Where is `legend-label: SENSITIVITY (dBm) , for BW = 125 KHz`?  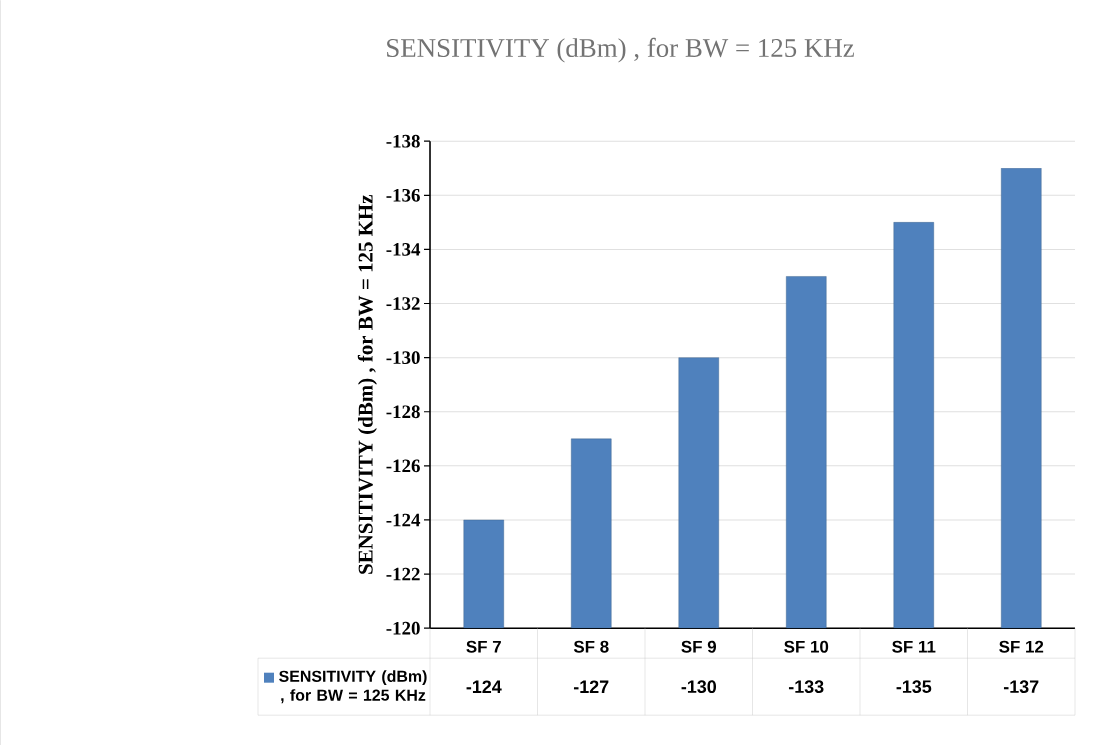
legend-label: SENSITIVITY (dBm) , for BW = 125 KHz is located at coordinates (353, 686).